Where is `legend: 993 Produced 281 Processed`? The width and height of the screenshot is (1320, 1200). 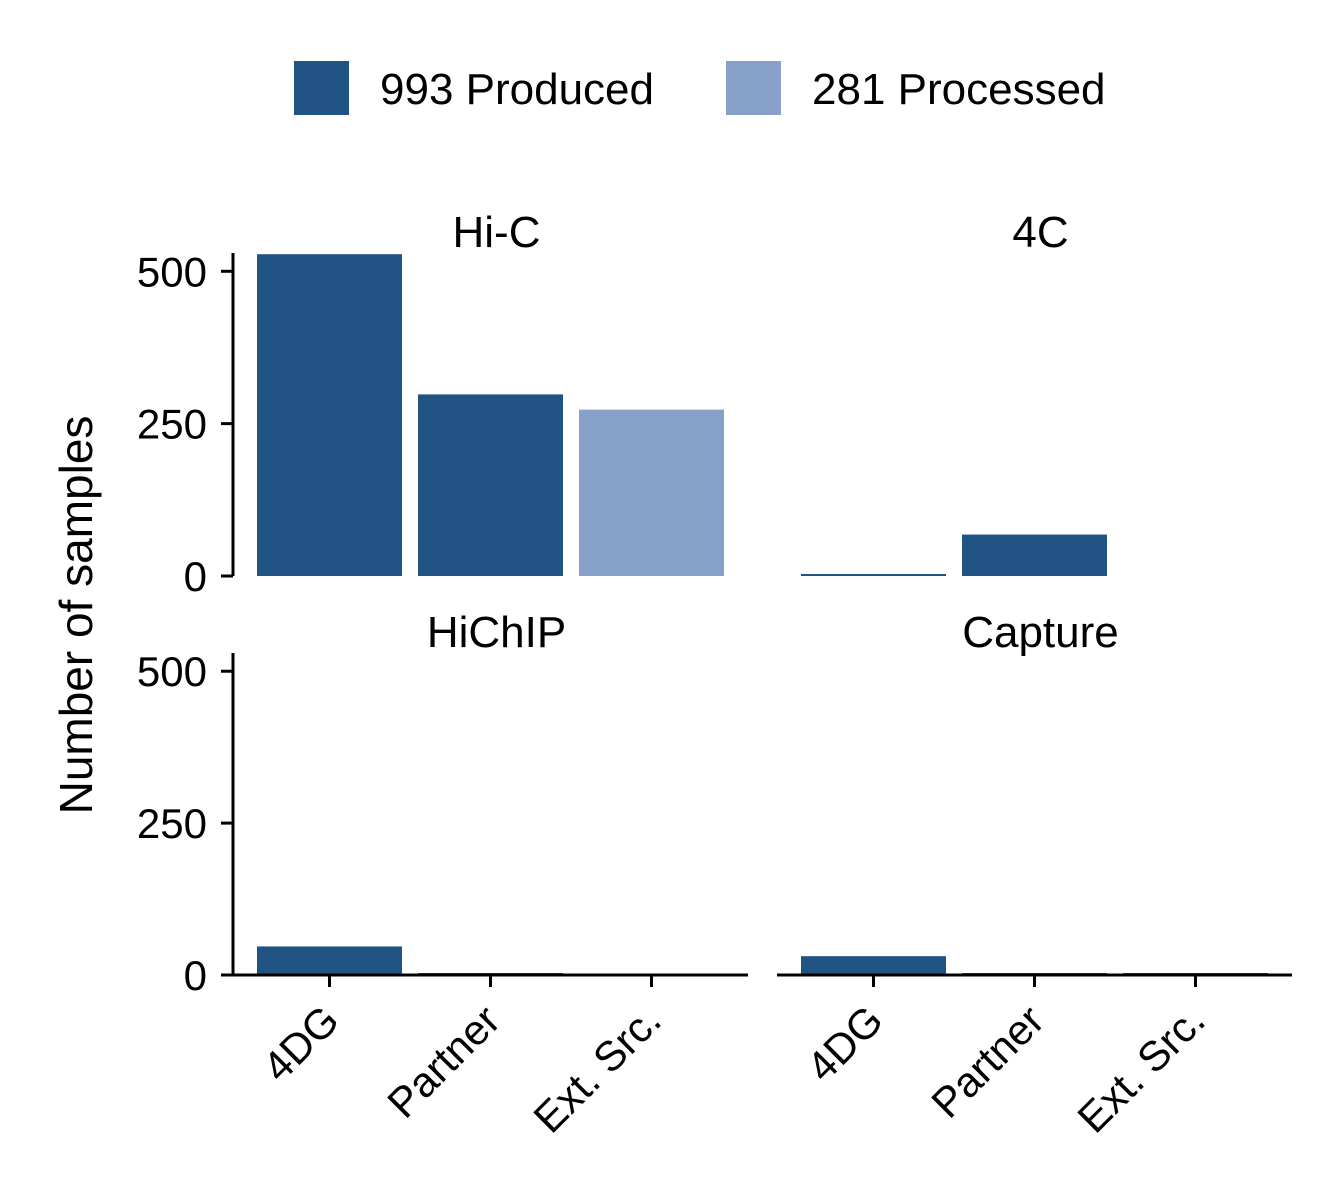 legend: 993 Produced 281 Processed is located at coordinates (700, 88).